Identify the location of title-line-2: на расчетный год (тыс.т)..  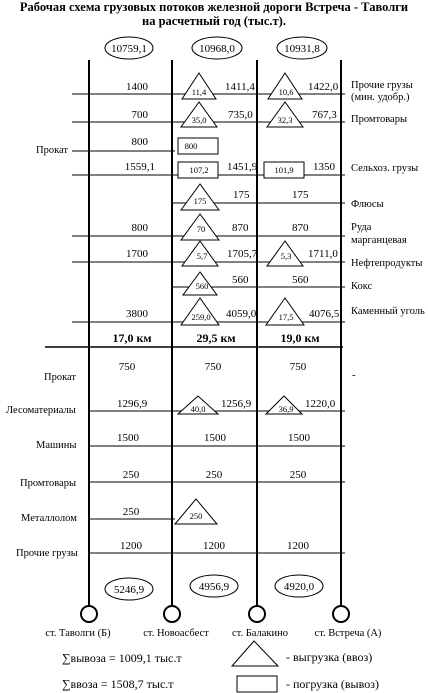
(214, 21).